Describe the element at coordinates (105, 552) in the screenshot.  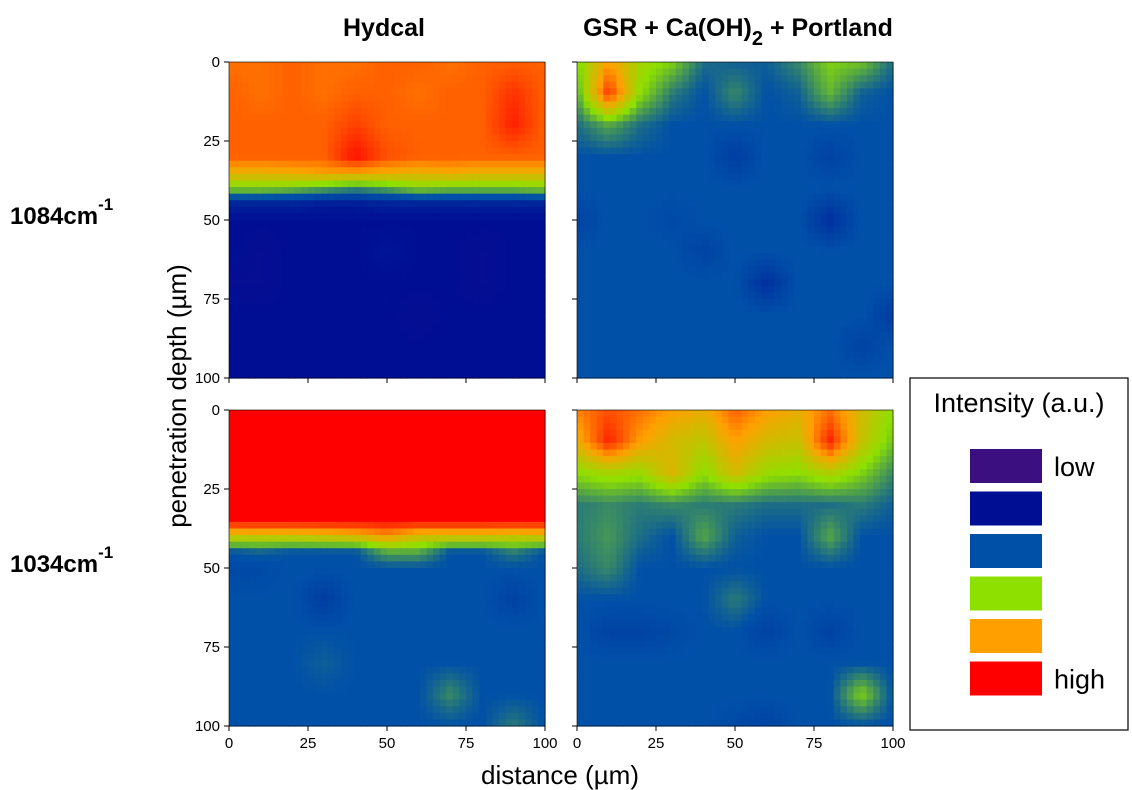
I see `row-label-1034-superscript: -1` at that location.